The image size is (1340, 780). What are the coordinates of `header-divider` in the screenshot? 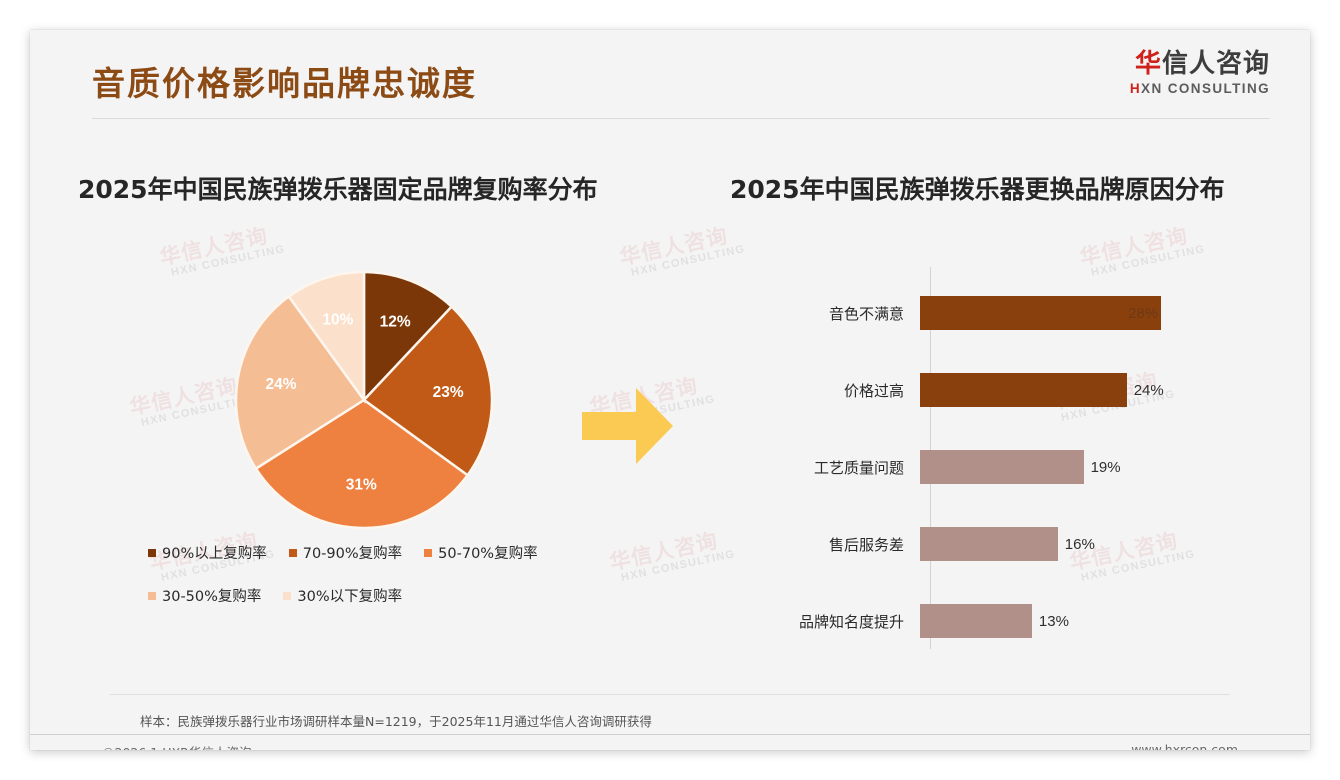 It's located at (681, 118).